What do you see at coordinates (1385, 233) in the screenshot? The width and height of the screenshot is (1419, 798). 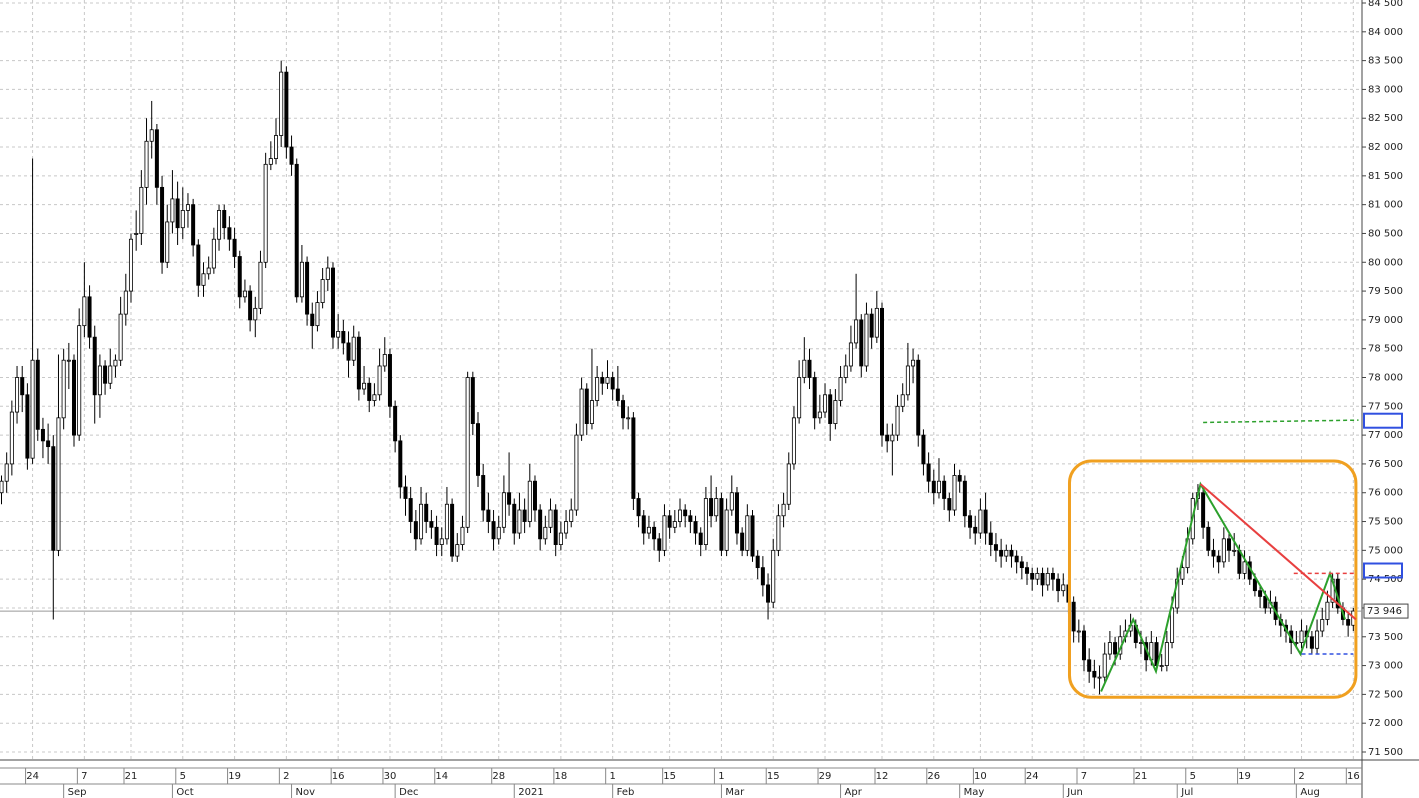 I see `y-tick-label: 80 500` at bounding box center [1385, 233].